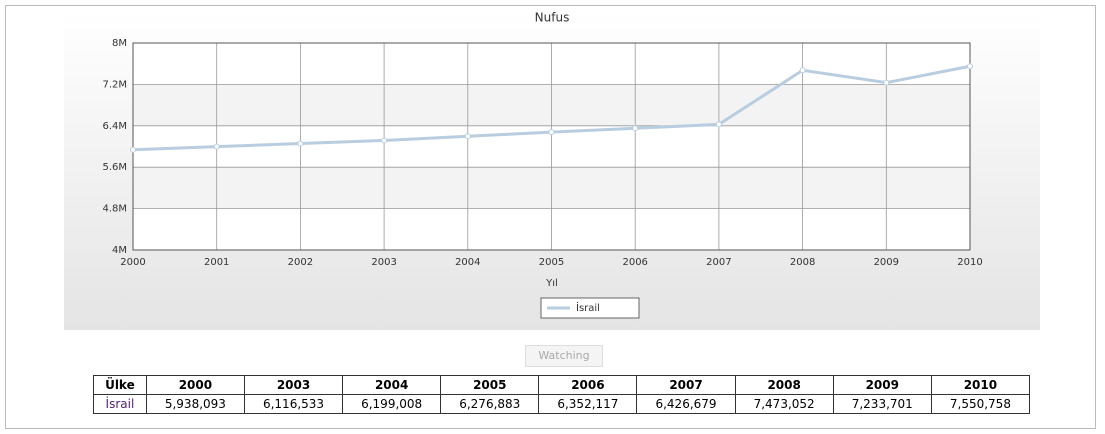 The height and width of the screenshot is (434, 1105). What do you see at coordinates (300, 262) in the screenshot?
I see `x-tick-label: 2002` at bounding box center [300, 262].